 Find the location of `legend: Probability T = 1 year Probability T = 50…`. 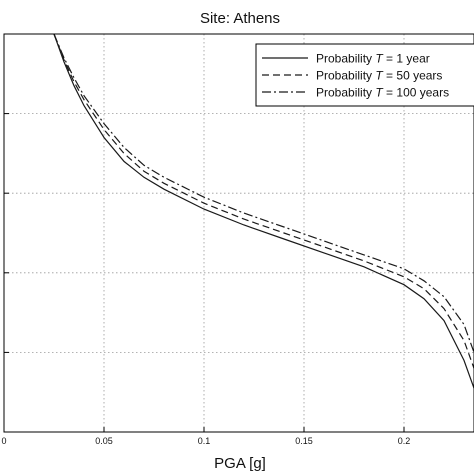

legend: Probability T = 1 year Probability T = 50… is located at coordinates (364, 75).